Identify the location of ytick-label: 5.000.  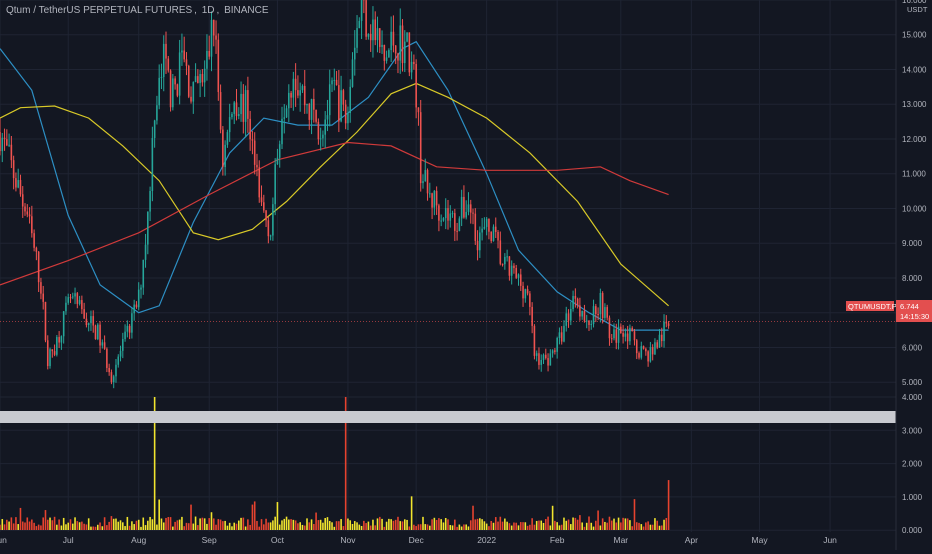
(912, 382).